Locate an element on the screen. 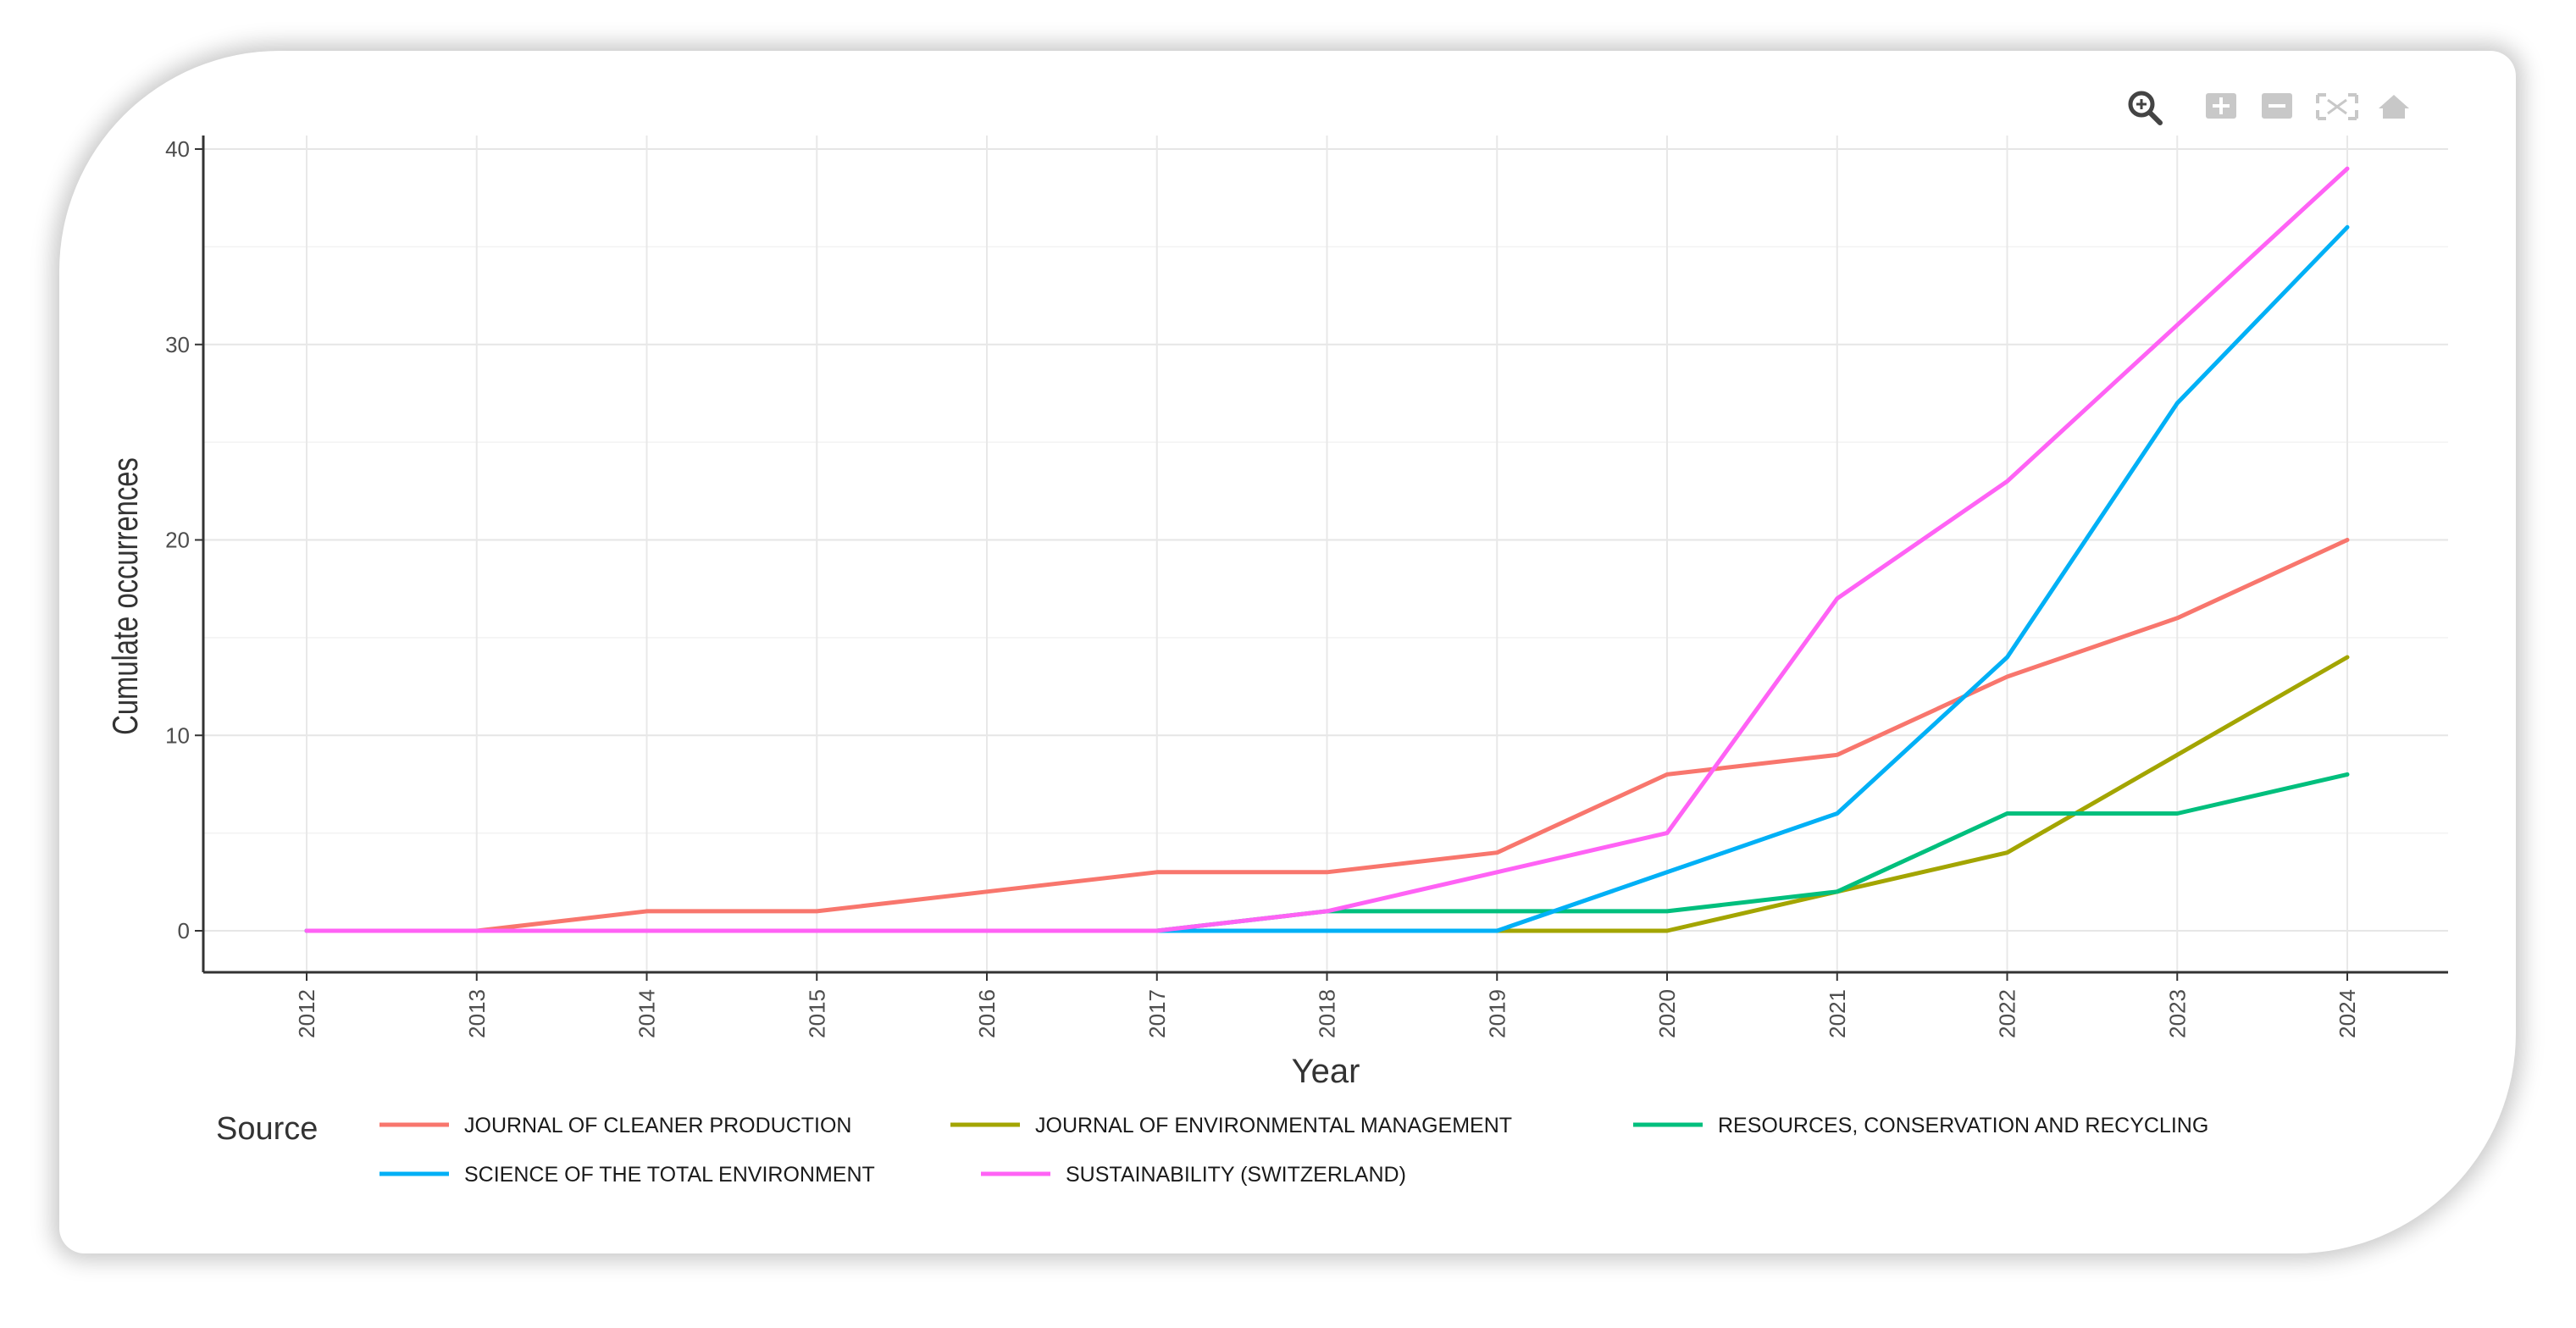 The height and width of the screenshot is (1328, 2576). legend-label: SCIENCE OF THE TOTAL ENVIRONMENT is located at coordinates (669, 1175).